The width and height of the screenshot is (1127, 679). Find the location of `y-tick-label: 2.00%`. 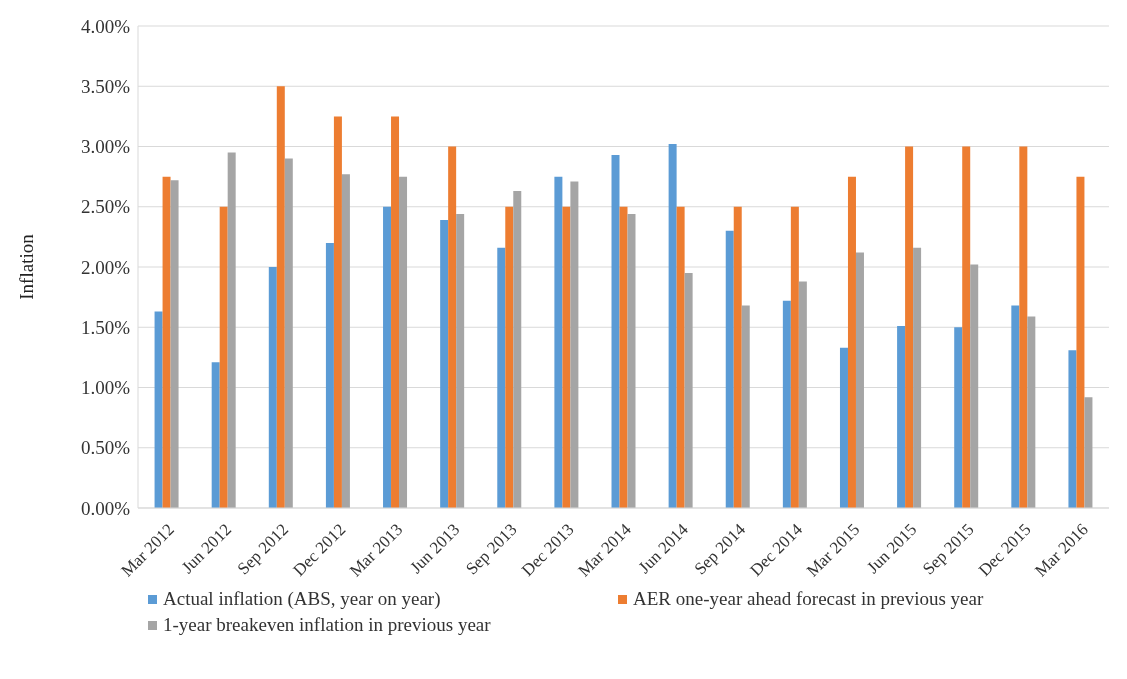

y-tick-label: 2.00% is located at coordinates (105, 267).